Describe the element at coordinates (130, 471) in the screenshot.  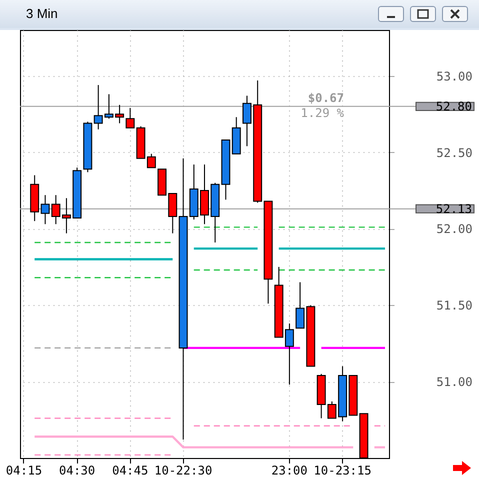
I see `x-tick-label: 04:45` at that location.